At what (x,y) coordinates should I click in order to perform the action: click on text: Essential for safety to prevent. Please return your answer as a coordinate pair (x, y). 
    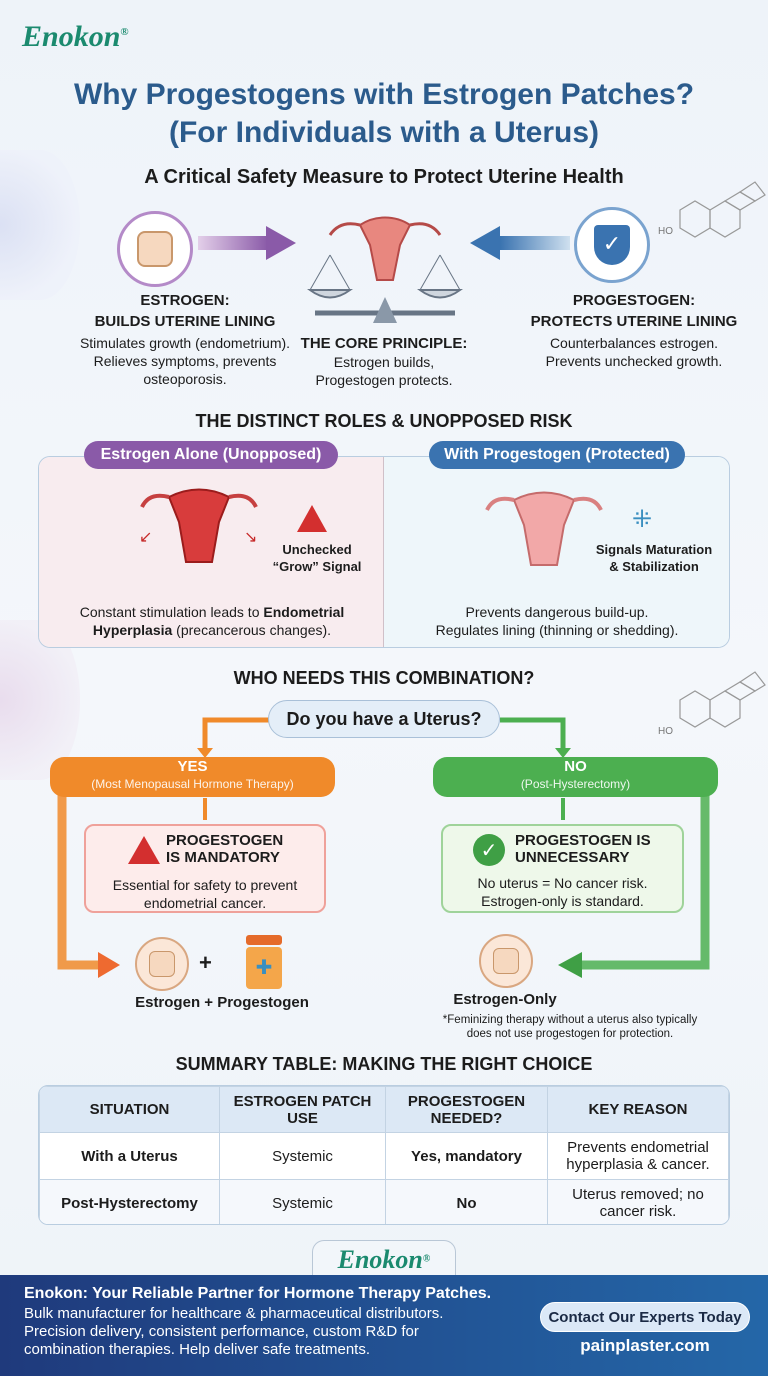
    Looking at the image, I should click on (205, 885).